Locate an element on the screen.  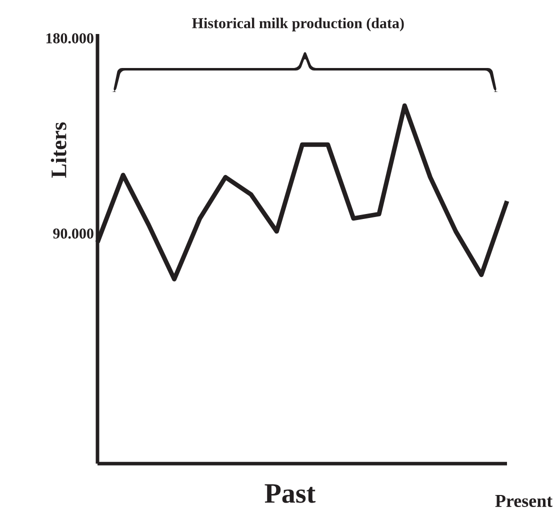
y-tick-label: 180.000 is located at coordinates (70, 38).